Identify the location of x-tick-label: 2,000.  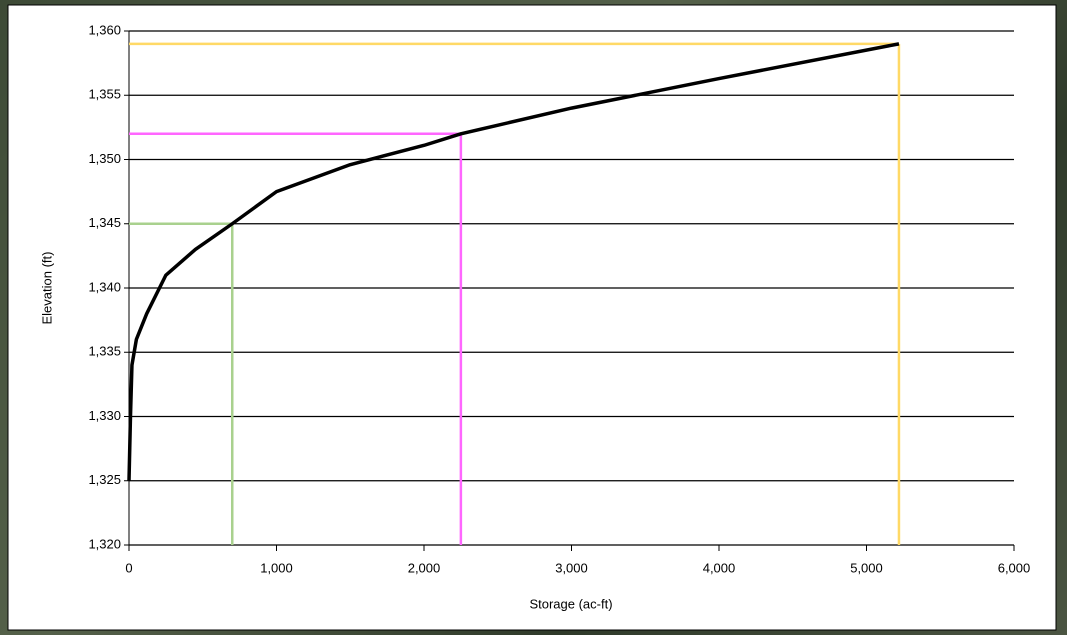
(424, 567).